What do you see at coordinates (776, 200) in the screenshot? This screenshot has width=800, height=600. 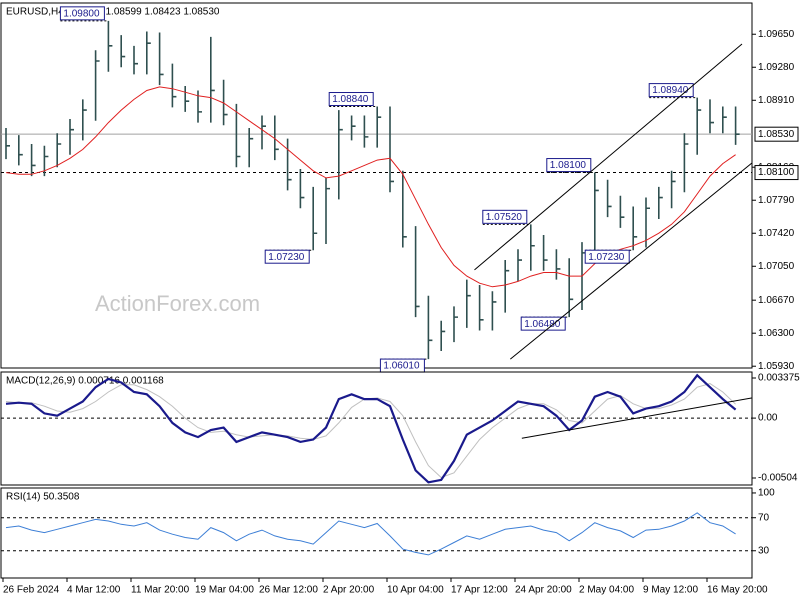 I see `y-tick-label: 1.07790` at bounding box center [776, 200].